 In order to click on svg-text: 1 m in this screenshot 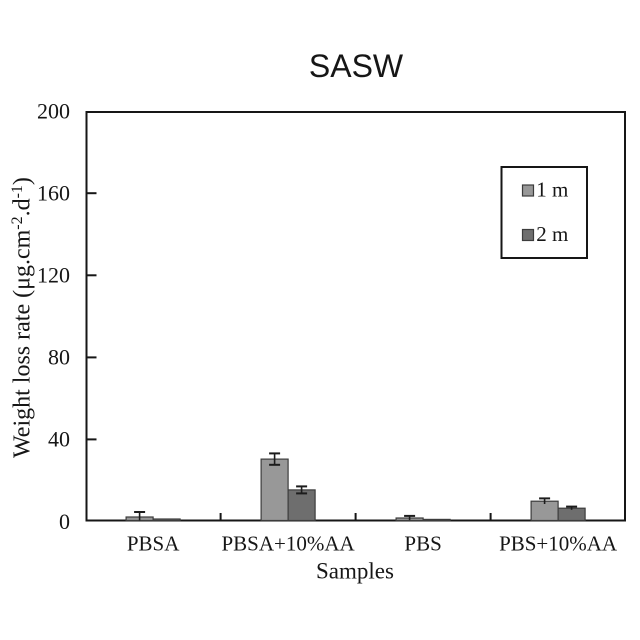, I will do `click(552, 190)`.